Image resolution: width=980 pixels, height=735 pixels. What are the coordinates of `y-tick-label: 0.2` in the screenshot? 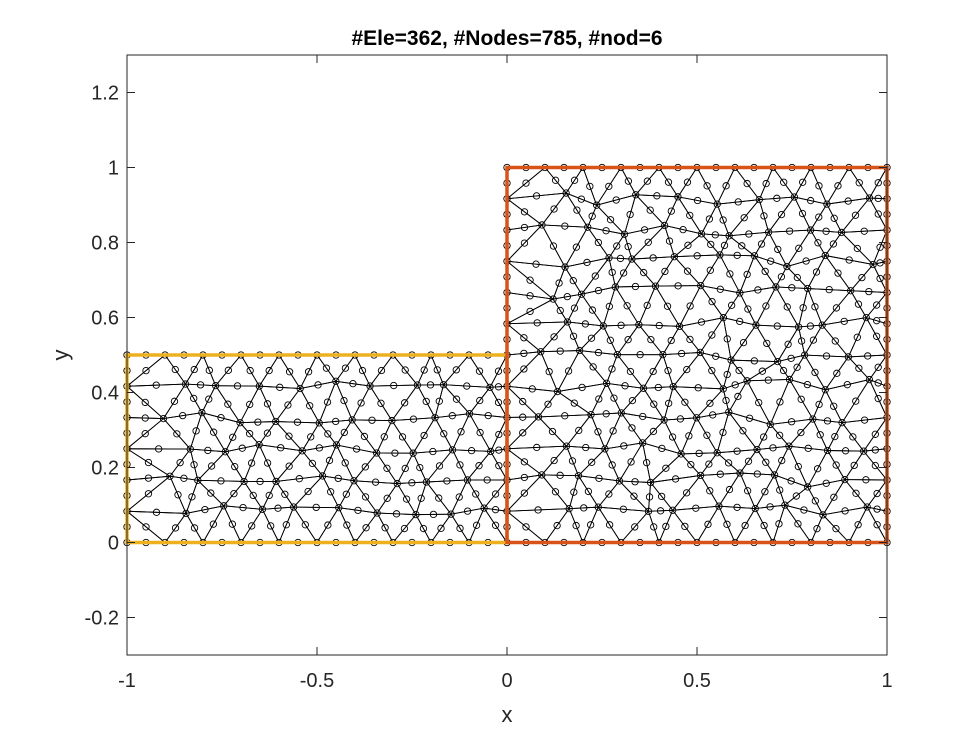 It's located at (105, 469).